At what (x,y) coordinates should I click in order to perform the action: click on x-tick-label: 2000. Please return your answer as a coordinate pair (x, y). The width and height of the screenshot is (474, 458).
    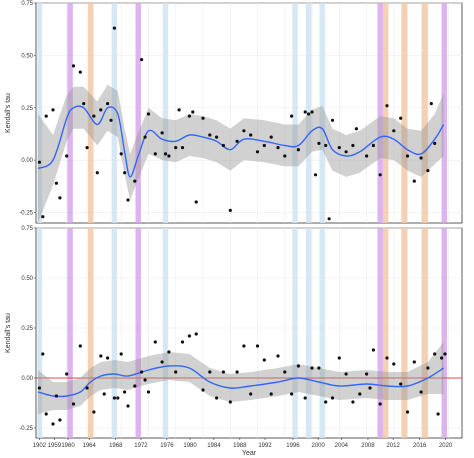
    Looking at the image, I should click on (319, 446).